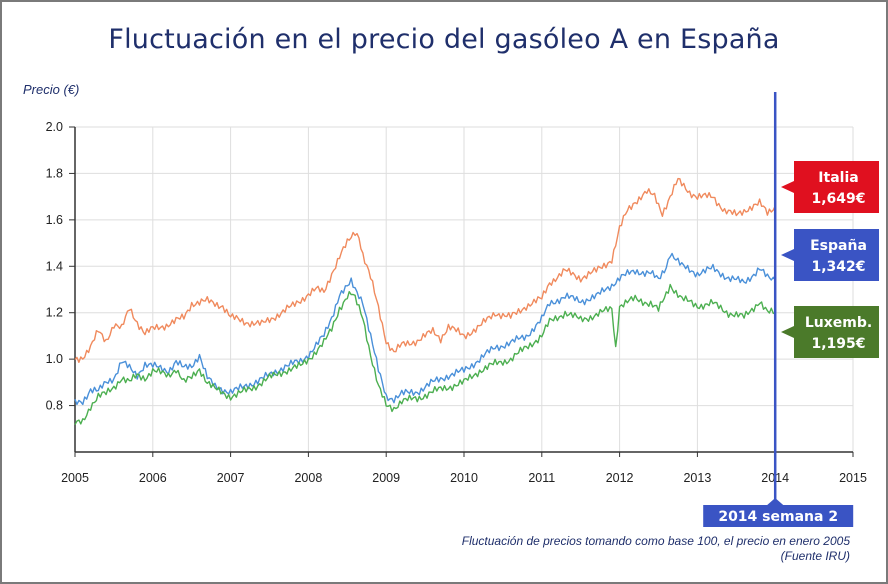  I want to click on y-tick-label: 1.8, so click(54, 173).